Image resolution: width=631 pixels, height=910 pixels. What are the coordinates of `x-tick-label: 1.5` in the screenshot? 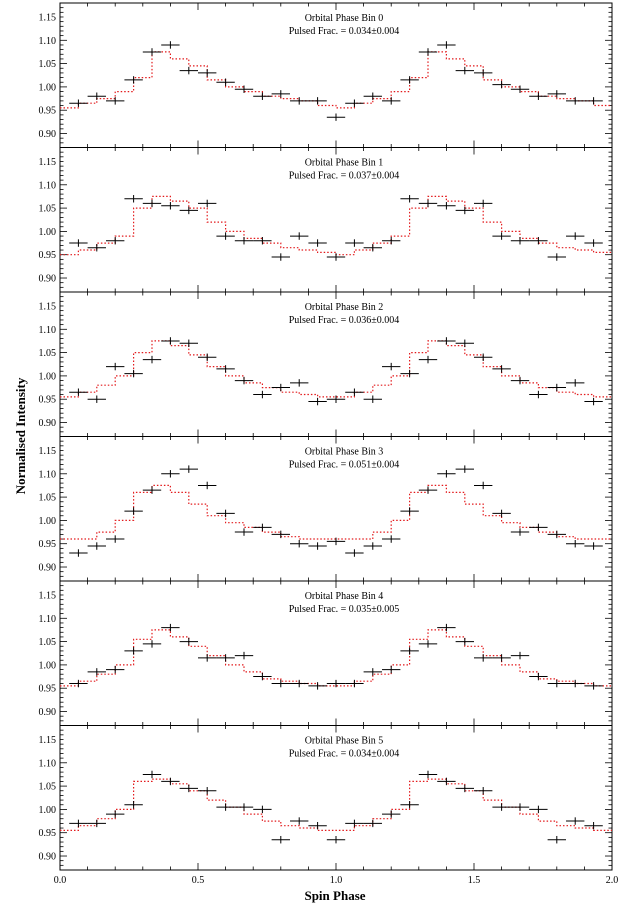 It's located at (474, 880).